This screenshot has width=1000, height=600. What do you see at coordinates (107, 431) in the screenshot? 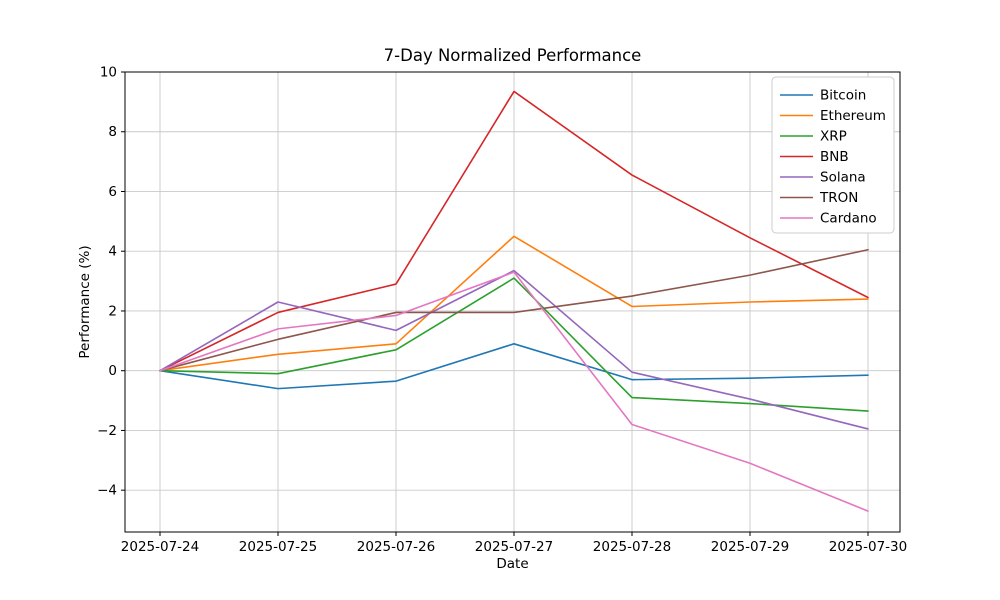
I see `y-tick-label: −2` at bounding box center [107, 431].